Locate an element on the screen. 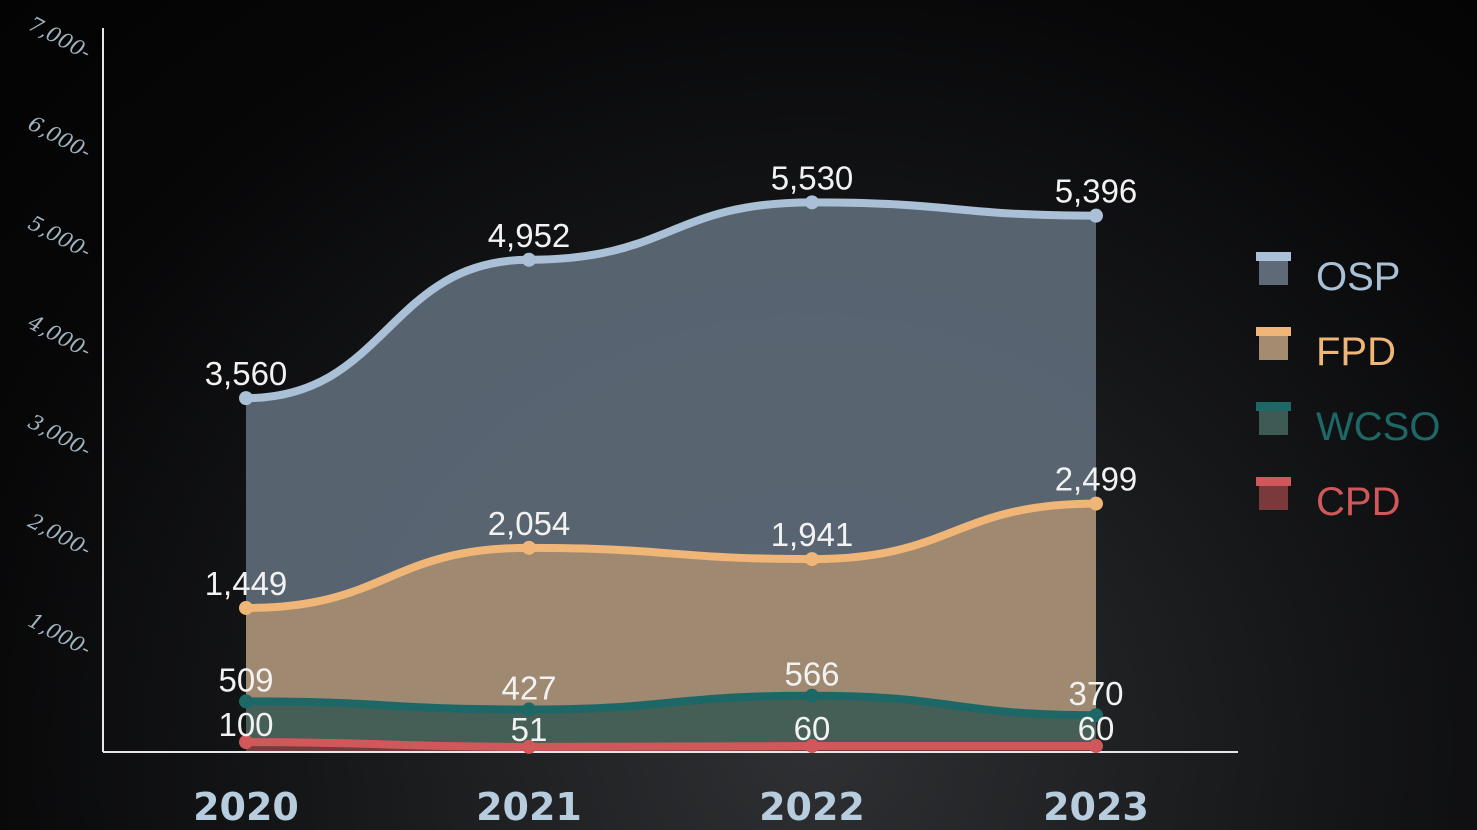  data-label-wcso: 566 is located at coordinates (811, 674).